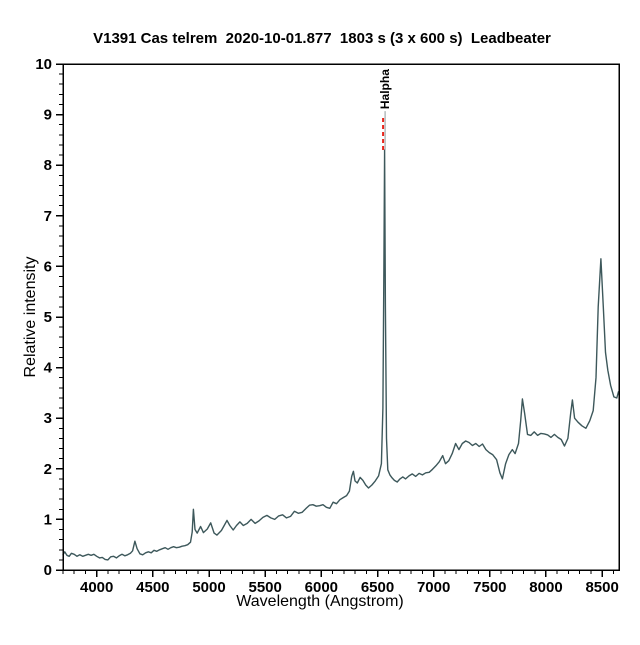 Image resolution: width=640 pixels, height=645 pixels. What do you see at coordinates (48, 418) in the screenshot?
I see `y-axis-tick-label: 3` at bounding box center [48, 418].